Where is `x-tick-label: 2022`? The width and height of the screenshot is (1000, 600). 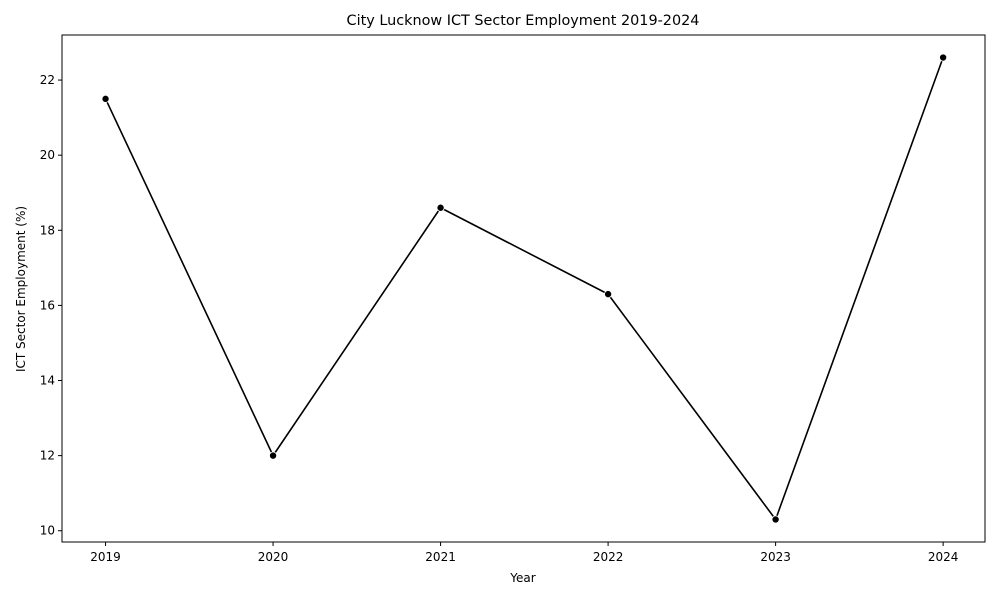
x-tick-label: 2022 is located at coordinates (608, 557).